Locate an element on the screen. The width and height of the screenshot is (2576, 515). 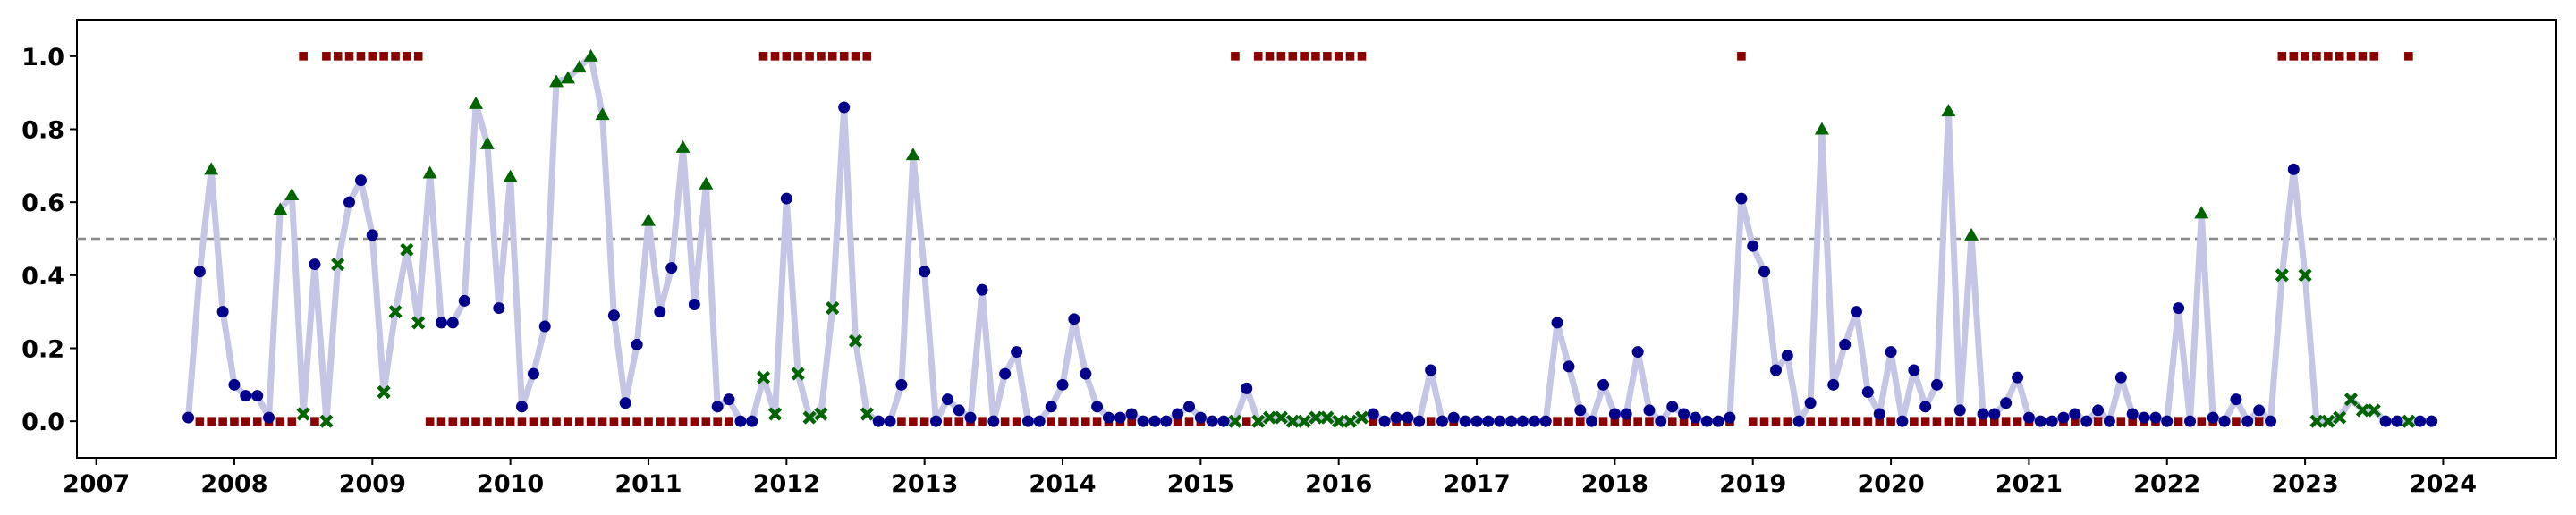
x-tick-label: 2018 is located at coordinates (1614, 484).